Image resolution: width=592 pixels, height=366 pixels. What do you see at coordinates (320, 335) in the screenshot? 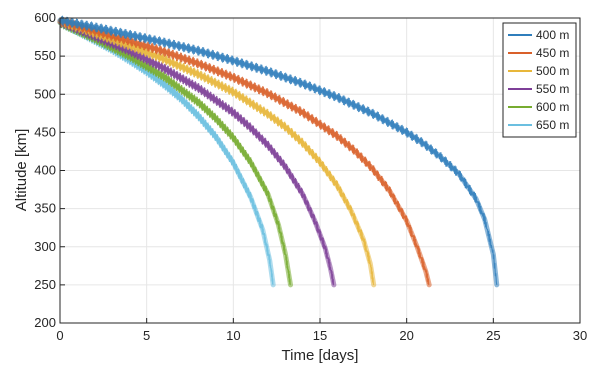
I see `x-tick-label: 15` at bounding box center [320, 335].